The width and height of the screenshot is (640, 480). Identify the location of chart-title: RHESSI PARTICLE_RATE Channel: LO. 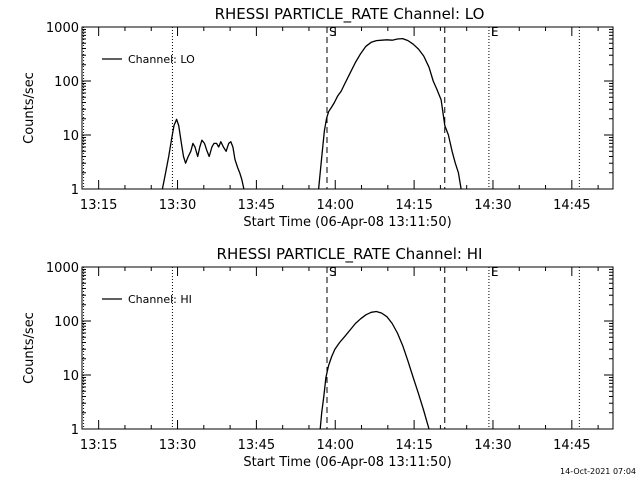
(350, 14).